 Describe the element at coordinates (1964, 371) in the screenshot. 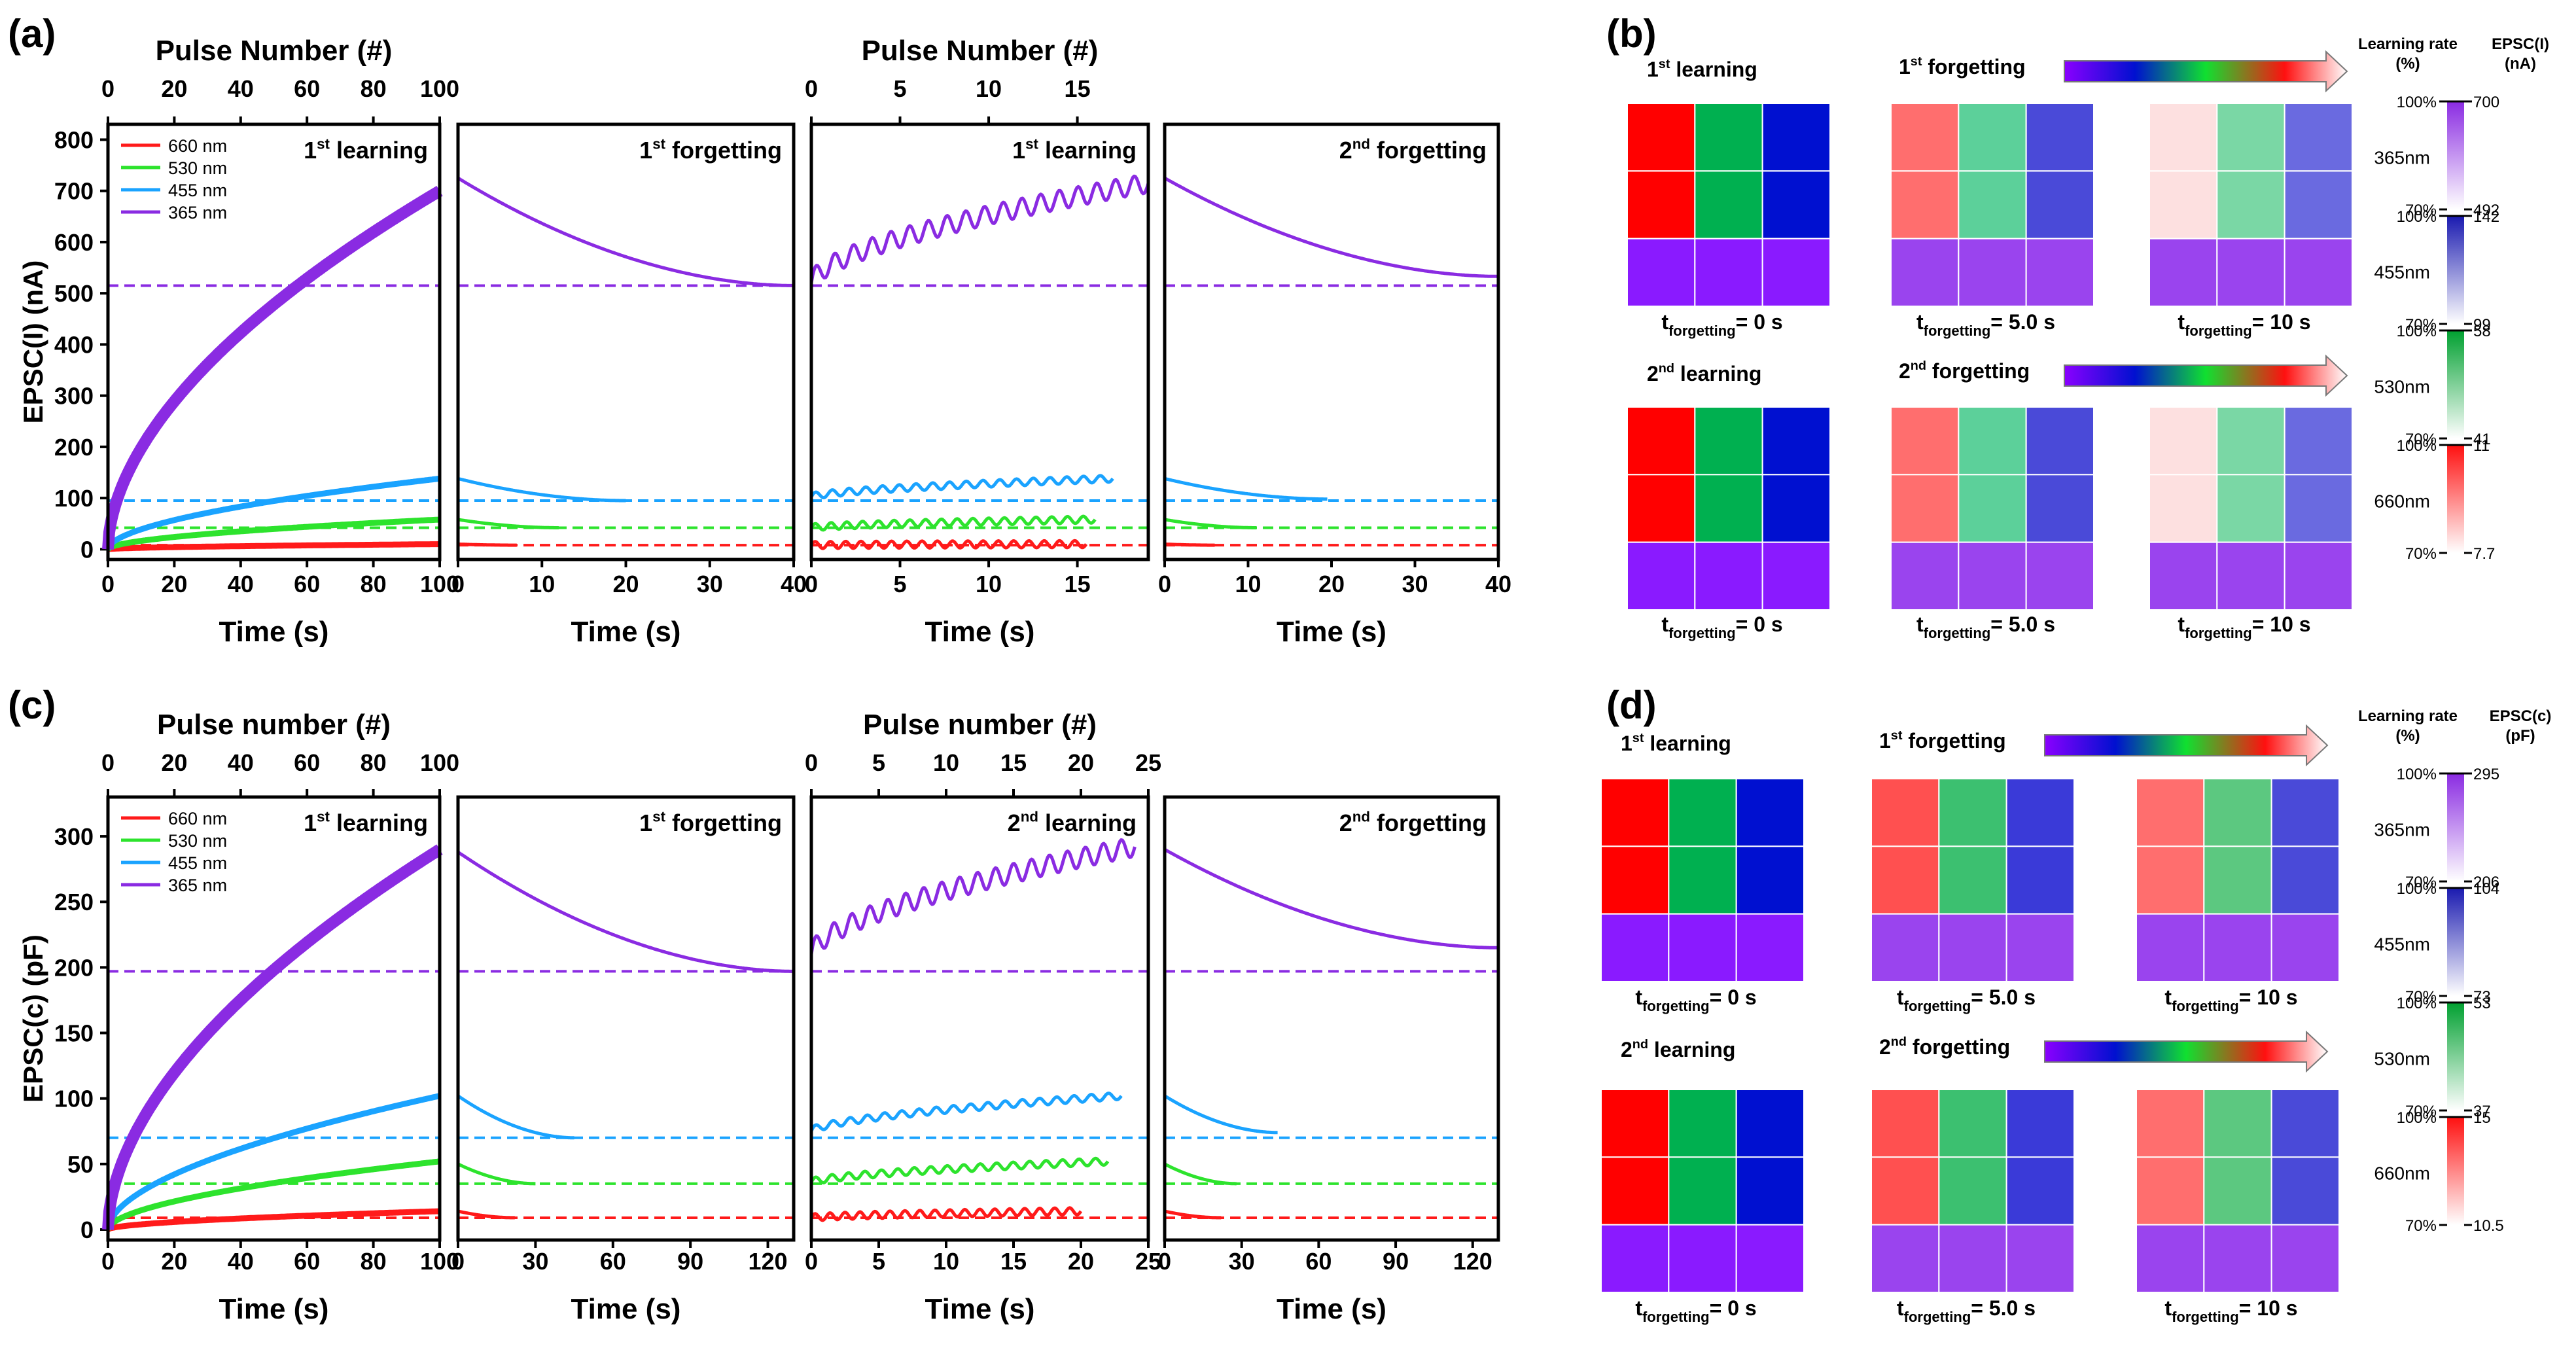

I see `row-title: 2nd forgetting` at that location.